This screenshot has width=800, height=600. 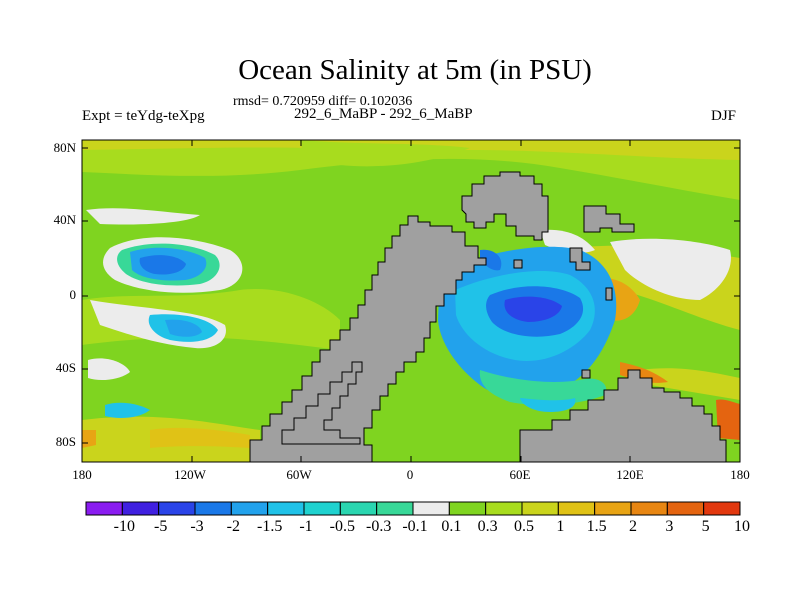 What do you see at coordinates (82, 474) in the screenshot?
I see `lon-label-180w: 180` at bounding box center [82, 474].